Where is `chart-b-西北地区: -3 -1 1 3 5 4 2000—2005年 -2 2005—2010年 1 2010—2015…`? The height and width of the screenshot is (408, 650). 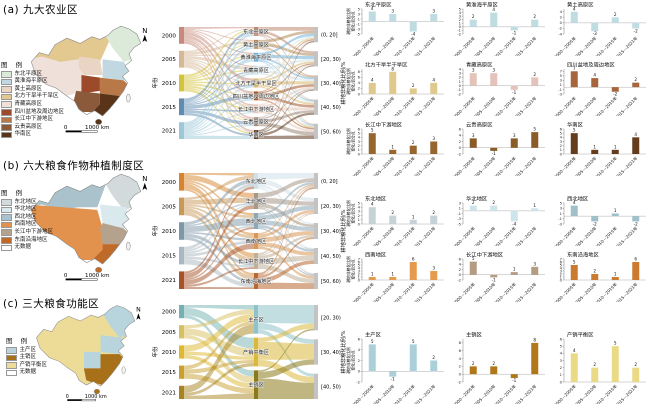
chart-b-西北地区: -3 -1 1 3 5 4 2000—2005年 -2 2005—2010年 1 2010—2015… is located at coordinates (598, 222).